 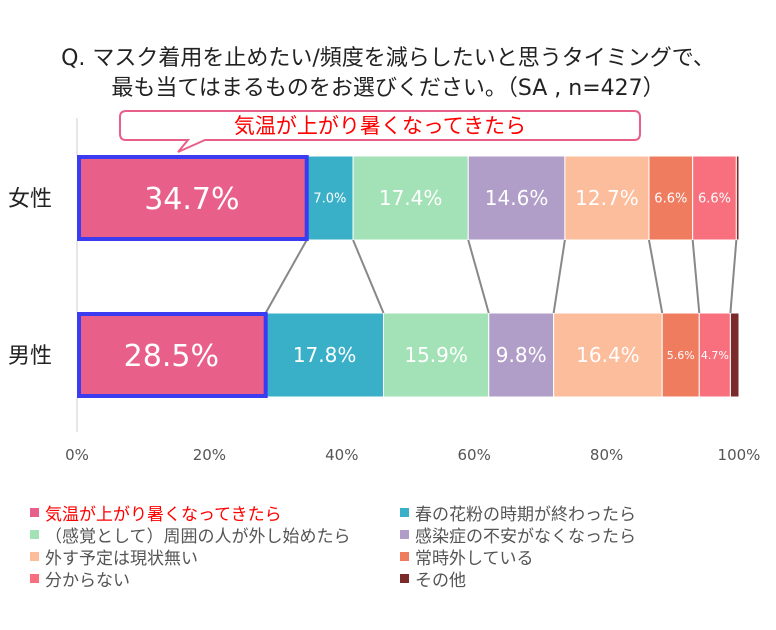 What do you see at coordinates (325, 355) in the screenshot?
I see `data-label: 17.8%` at bounding box center [325, 355].